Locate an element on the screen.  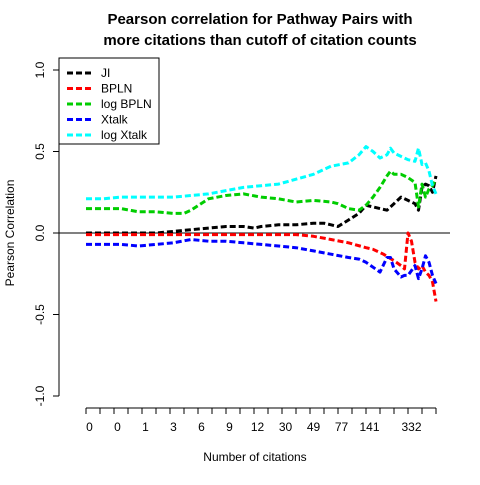
x-tick-label: 1 is located at coordinates (145, 427).